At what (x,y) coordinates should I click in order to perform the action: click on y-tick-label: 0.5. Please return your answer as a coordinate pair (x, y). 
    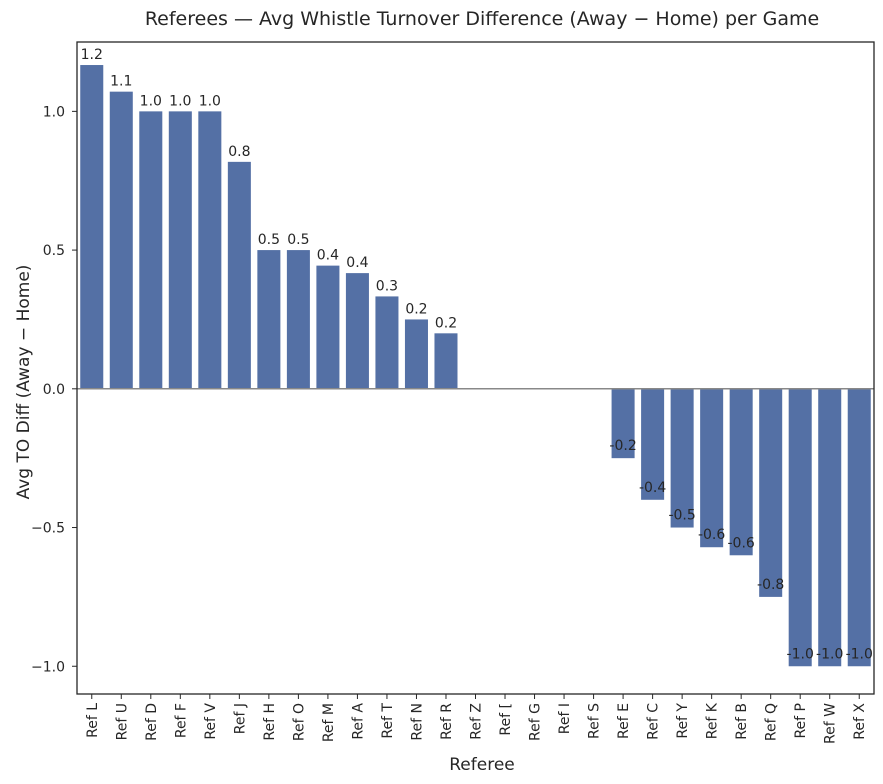
    Looking at the image, I should click on (54, 251).